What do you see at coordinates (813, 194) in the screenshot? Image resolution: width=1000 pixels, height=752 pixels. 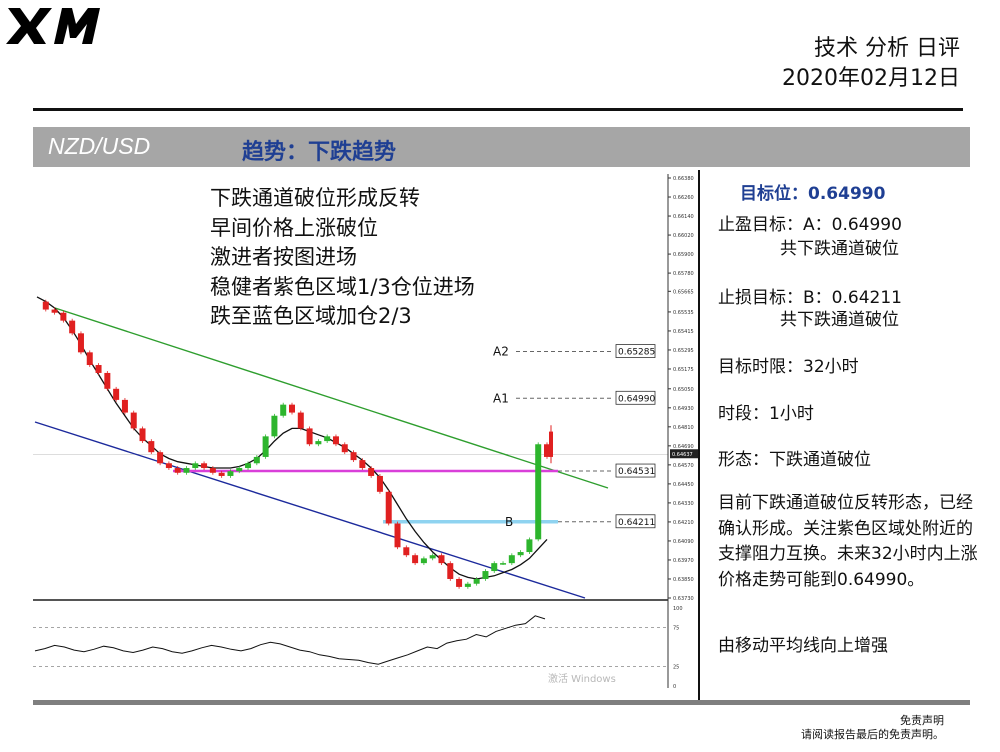 I see `target-price: 目标位：0.64990` at bounding box center [813, 194].